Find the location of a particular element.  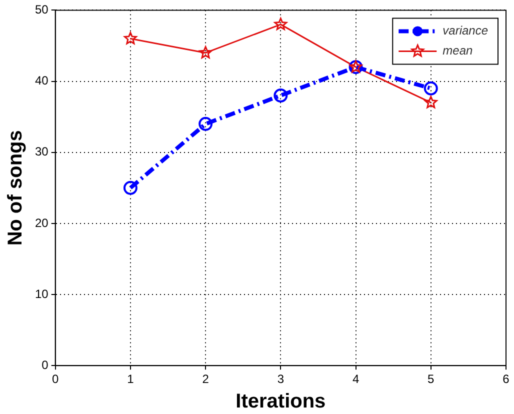

x-tick-label: 5 is located at coordinates (431, 379).